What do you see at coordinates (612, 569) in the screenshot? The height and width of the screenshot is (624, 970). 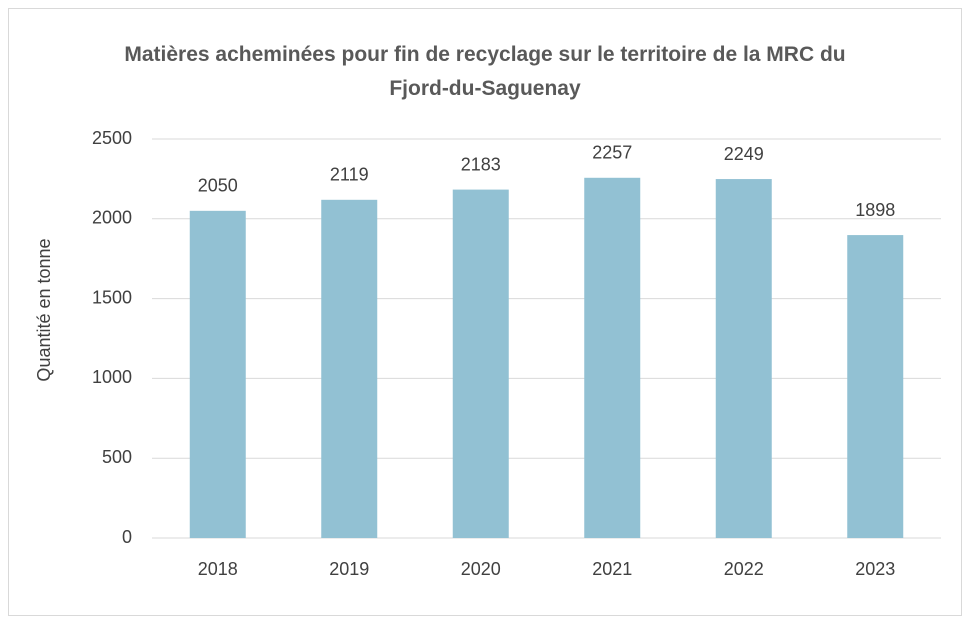 I see `x-tick-label: 2021` at bounding box center [612, 569].